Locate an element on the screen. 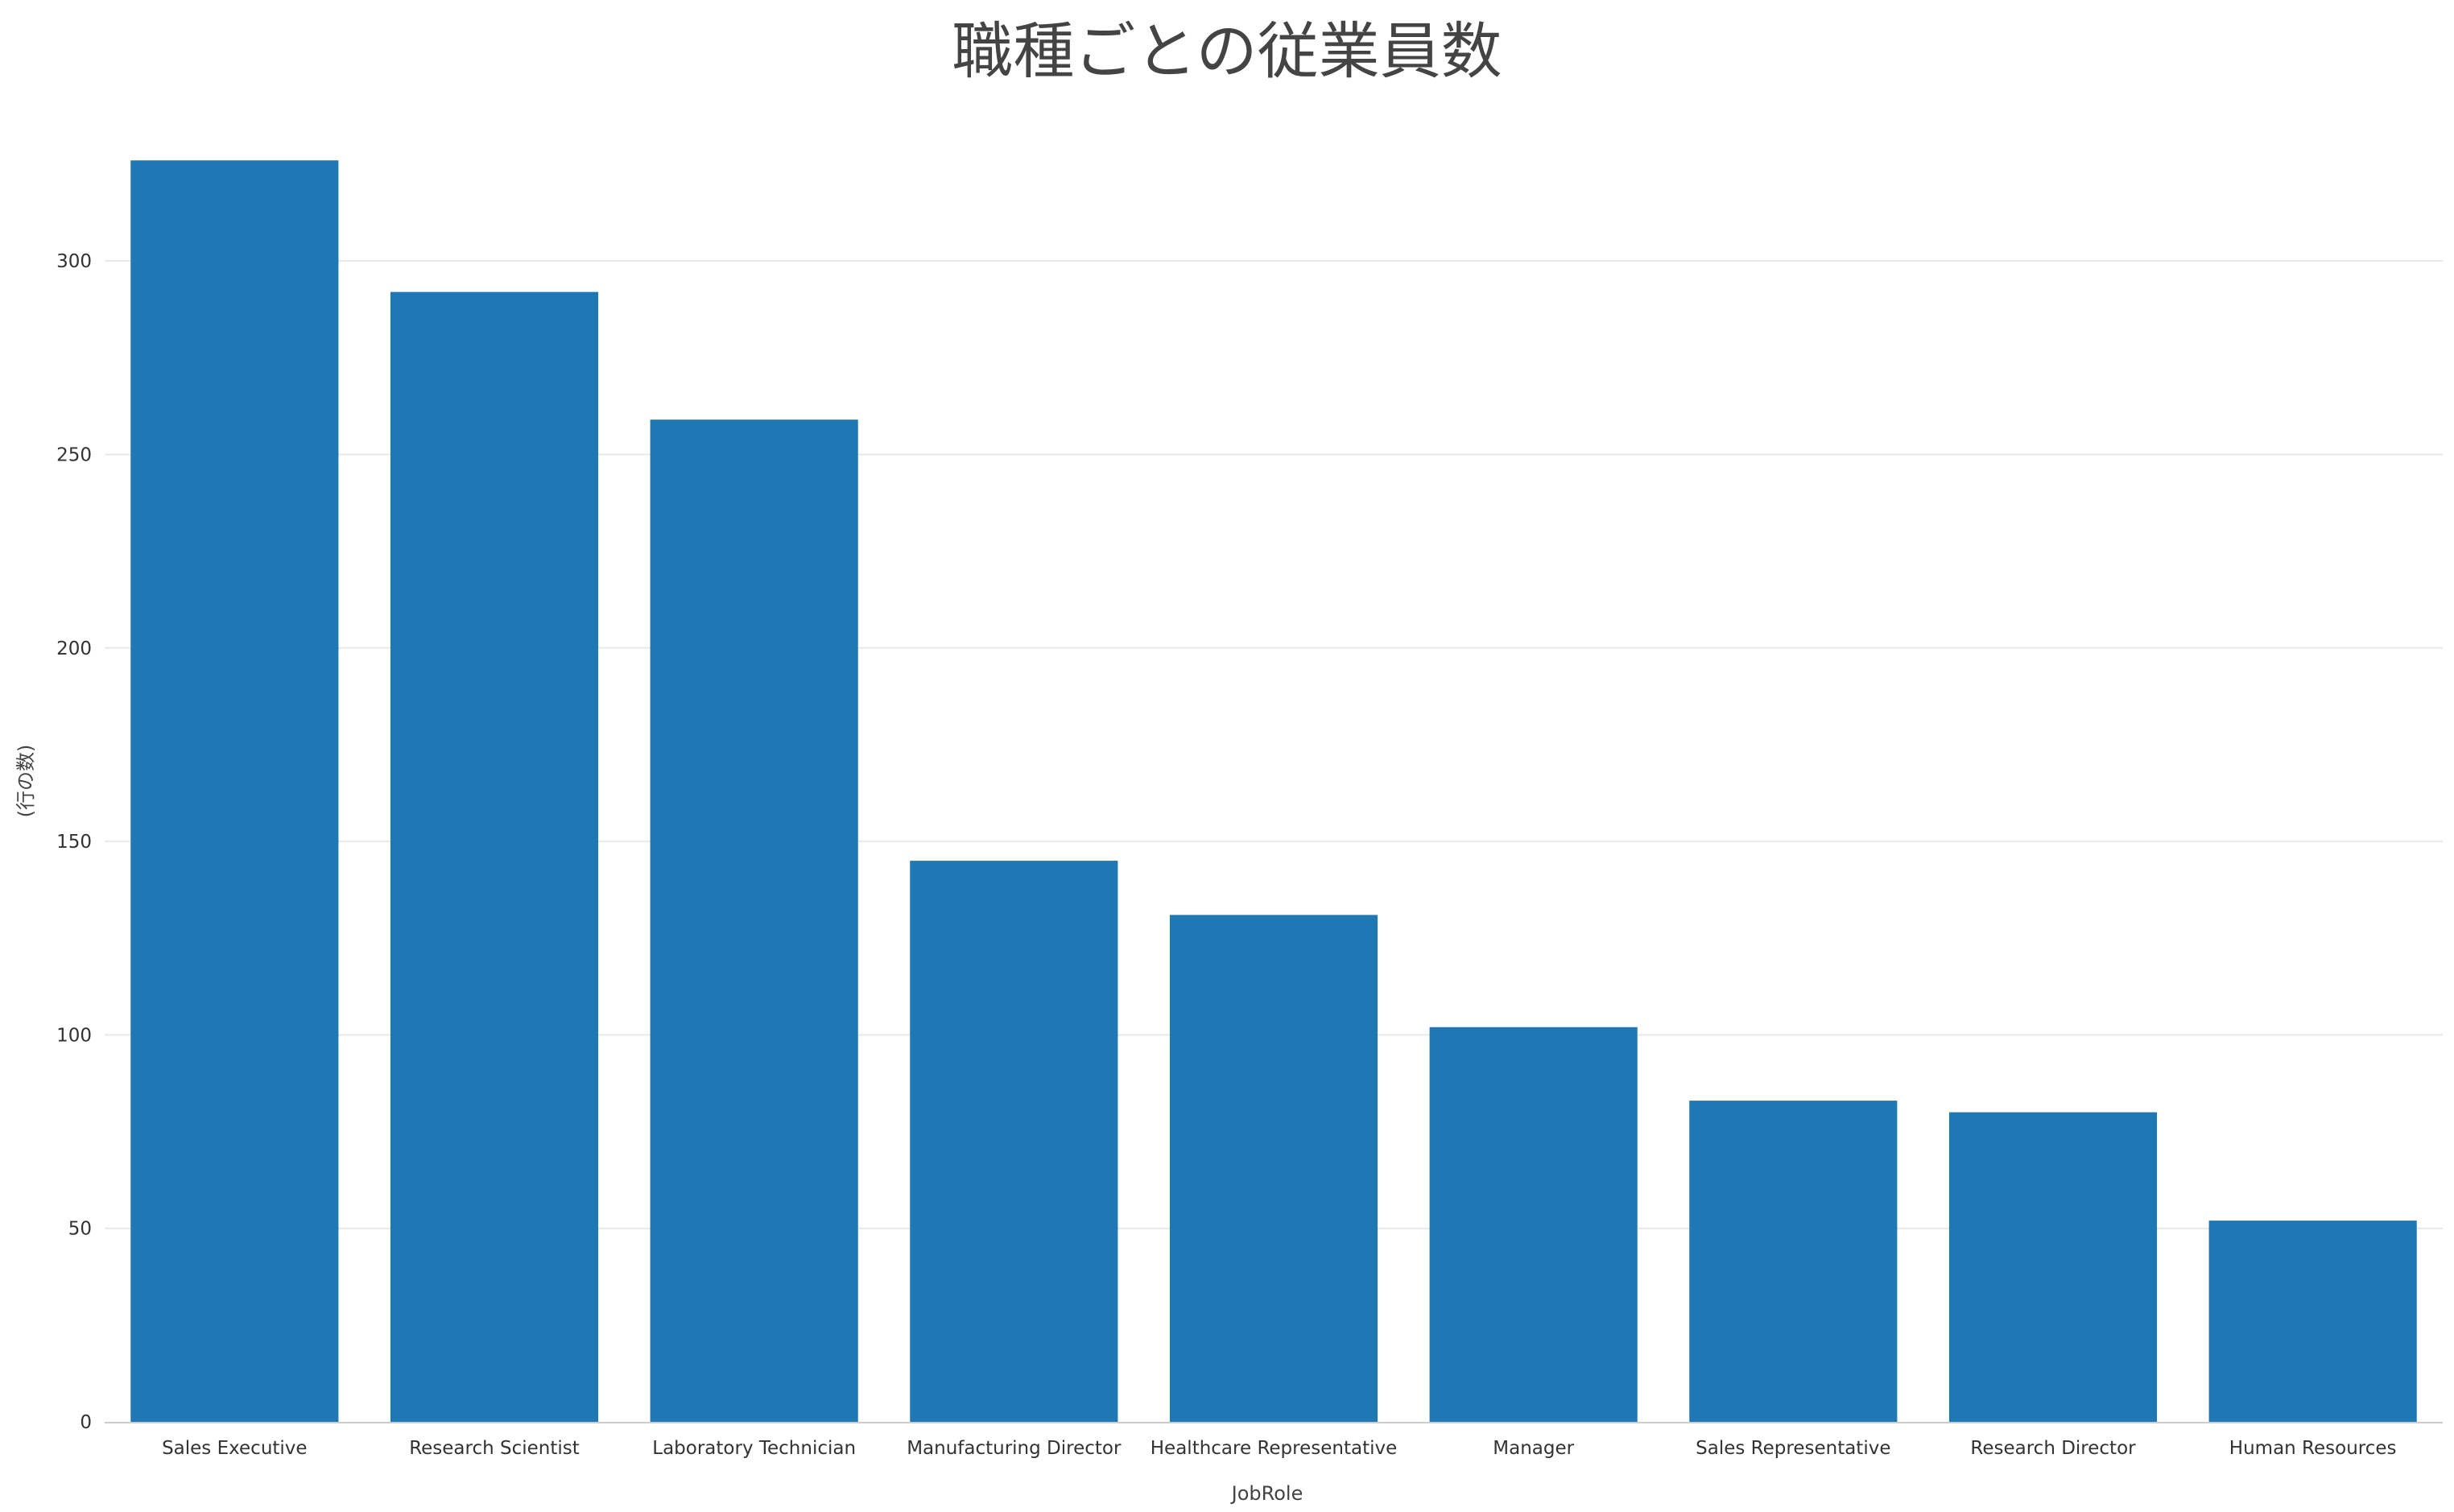 The image size is (2454, 1512). y-axis-title: (行の数) is located at coordinates (25, 781).